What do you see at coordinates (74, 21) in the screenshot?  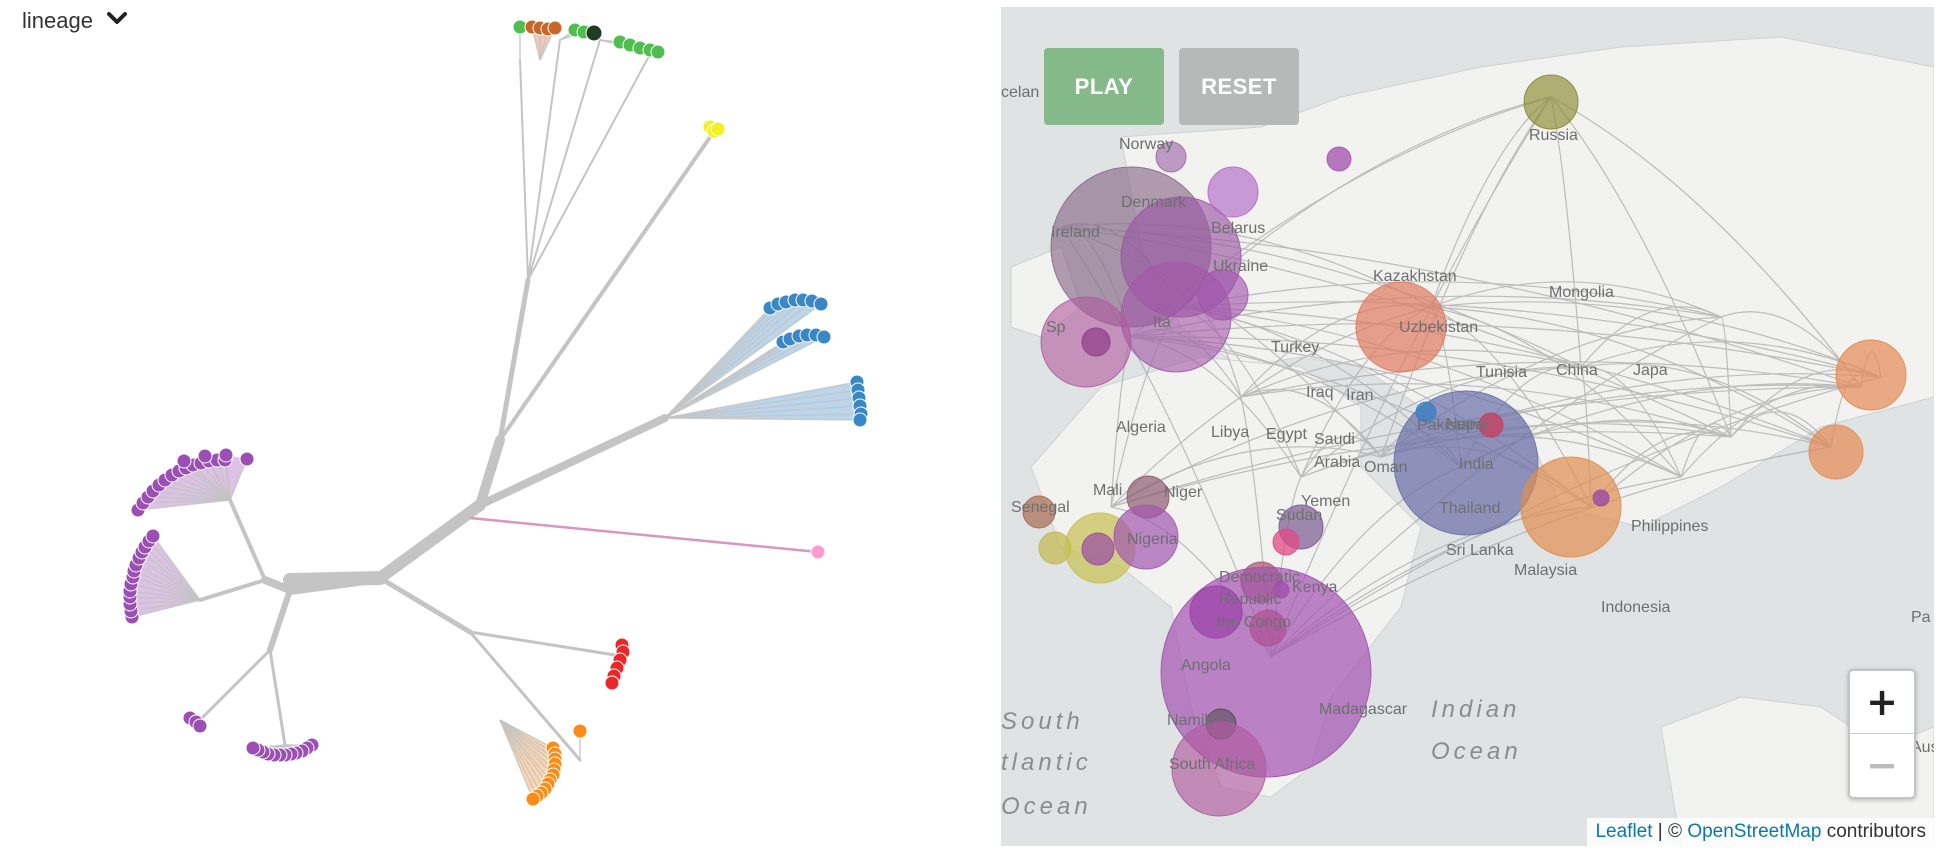 I see `lineage-dropdown: lineage` at bounding box center [74, 21].